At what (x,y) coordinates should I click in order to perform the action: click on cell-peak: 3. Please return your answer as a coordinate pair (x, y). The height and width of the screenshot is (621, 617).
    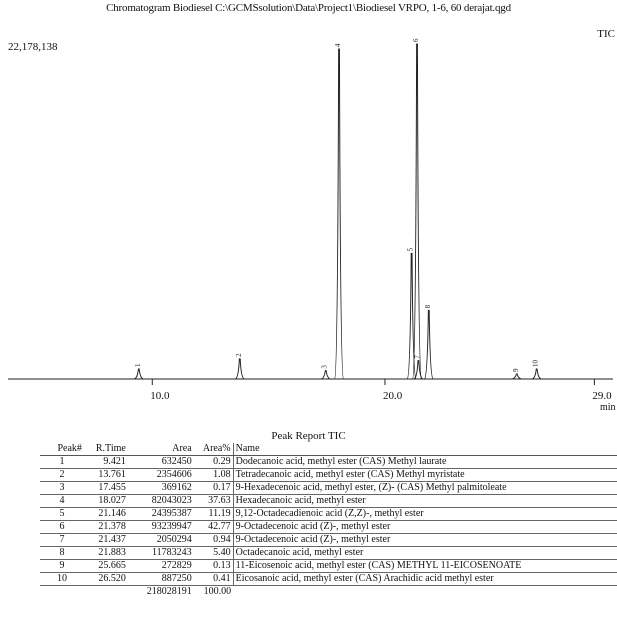
    Looking at the image, I should click on (62, 488).